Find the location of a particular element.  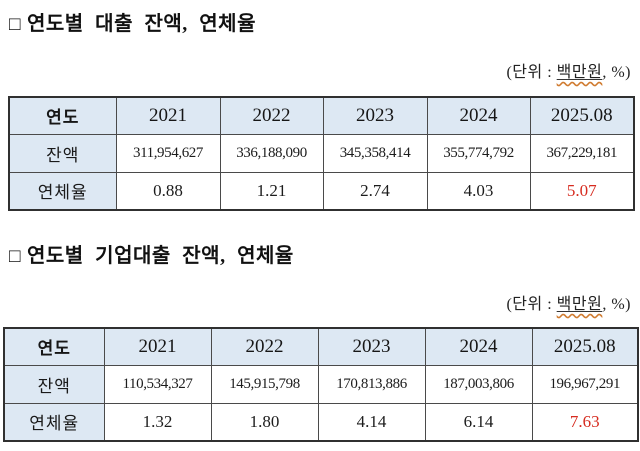

balance-cell: 311,954,627 is located at coordinates (168, 153).